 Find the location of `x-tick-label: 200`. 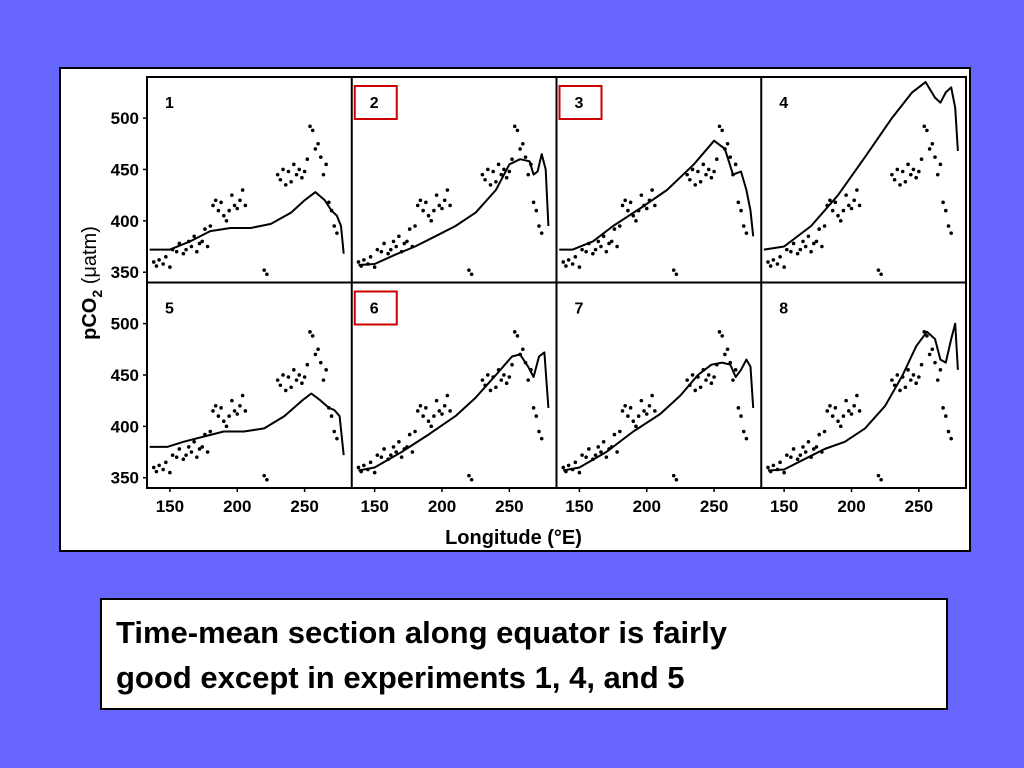

x-tick-label: 200 is located at coordinates (647, 506).